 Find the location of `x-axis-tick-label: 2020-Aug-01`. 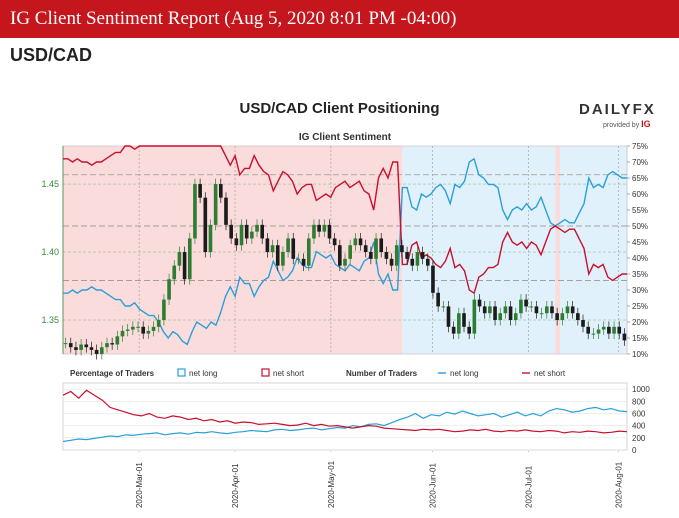

x-axis-tick-label: 2020-Aug-01 is located at coordinates (619, 484).